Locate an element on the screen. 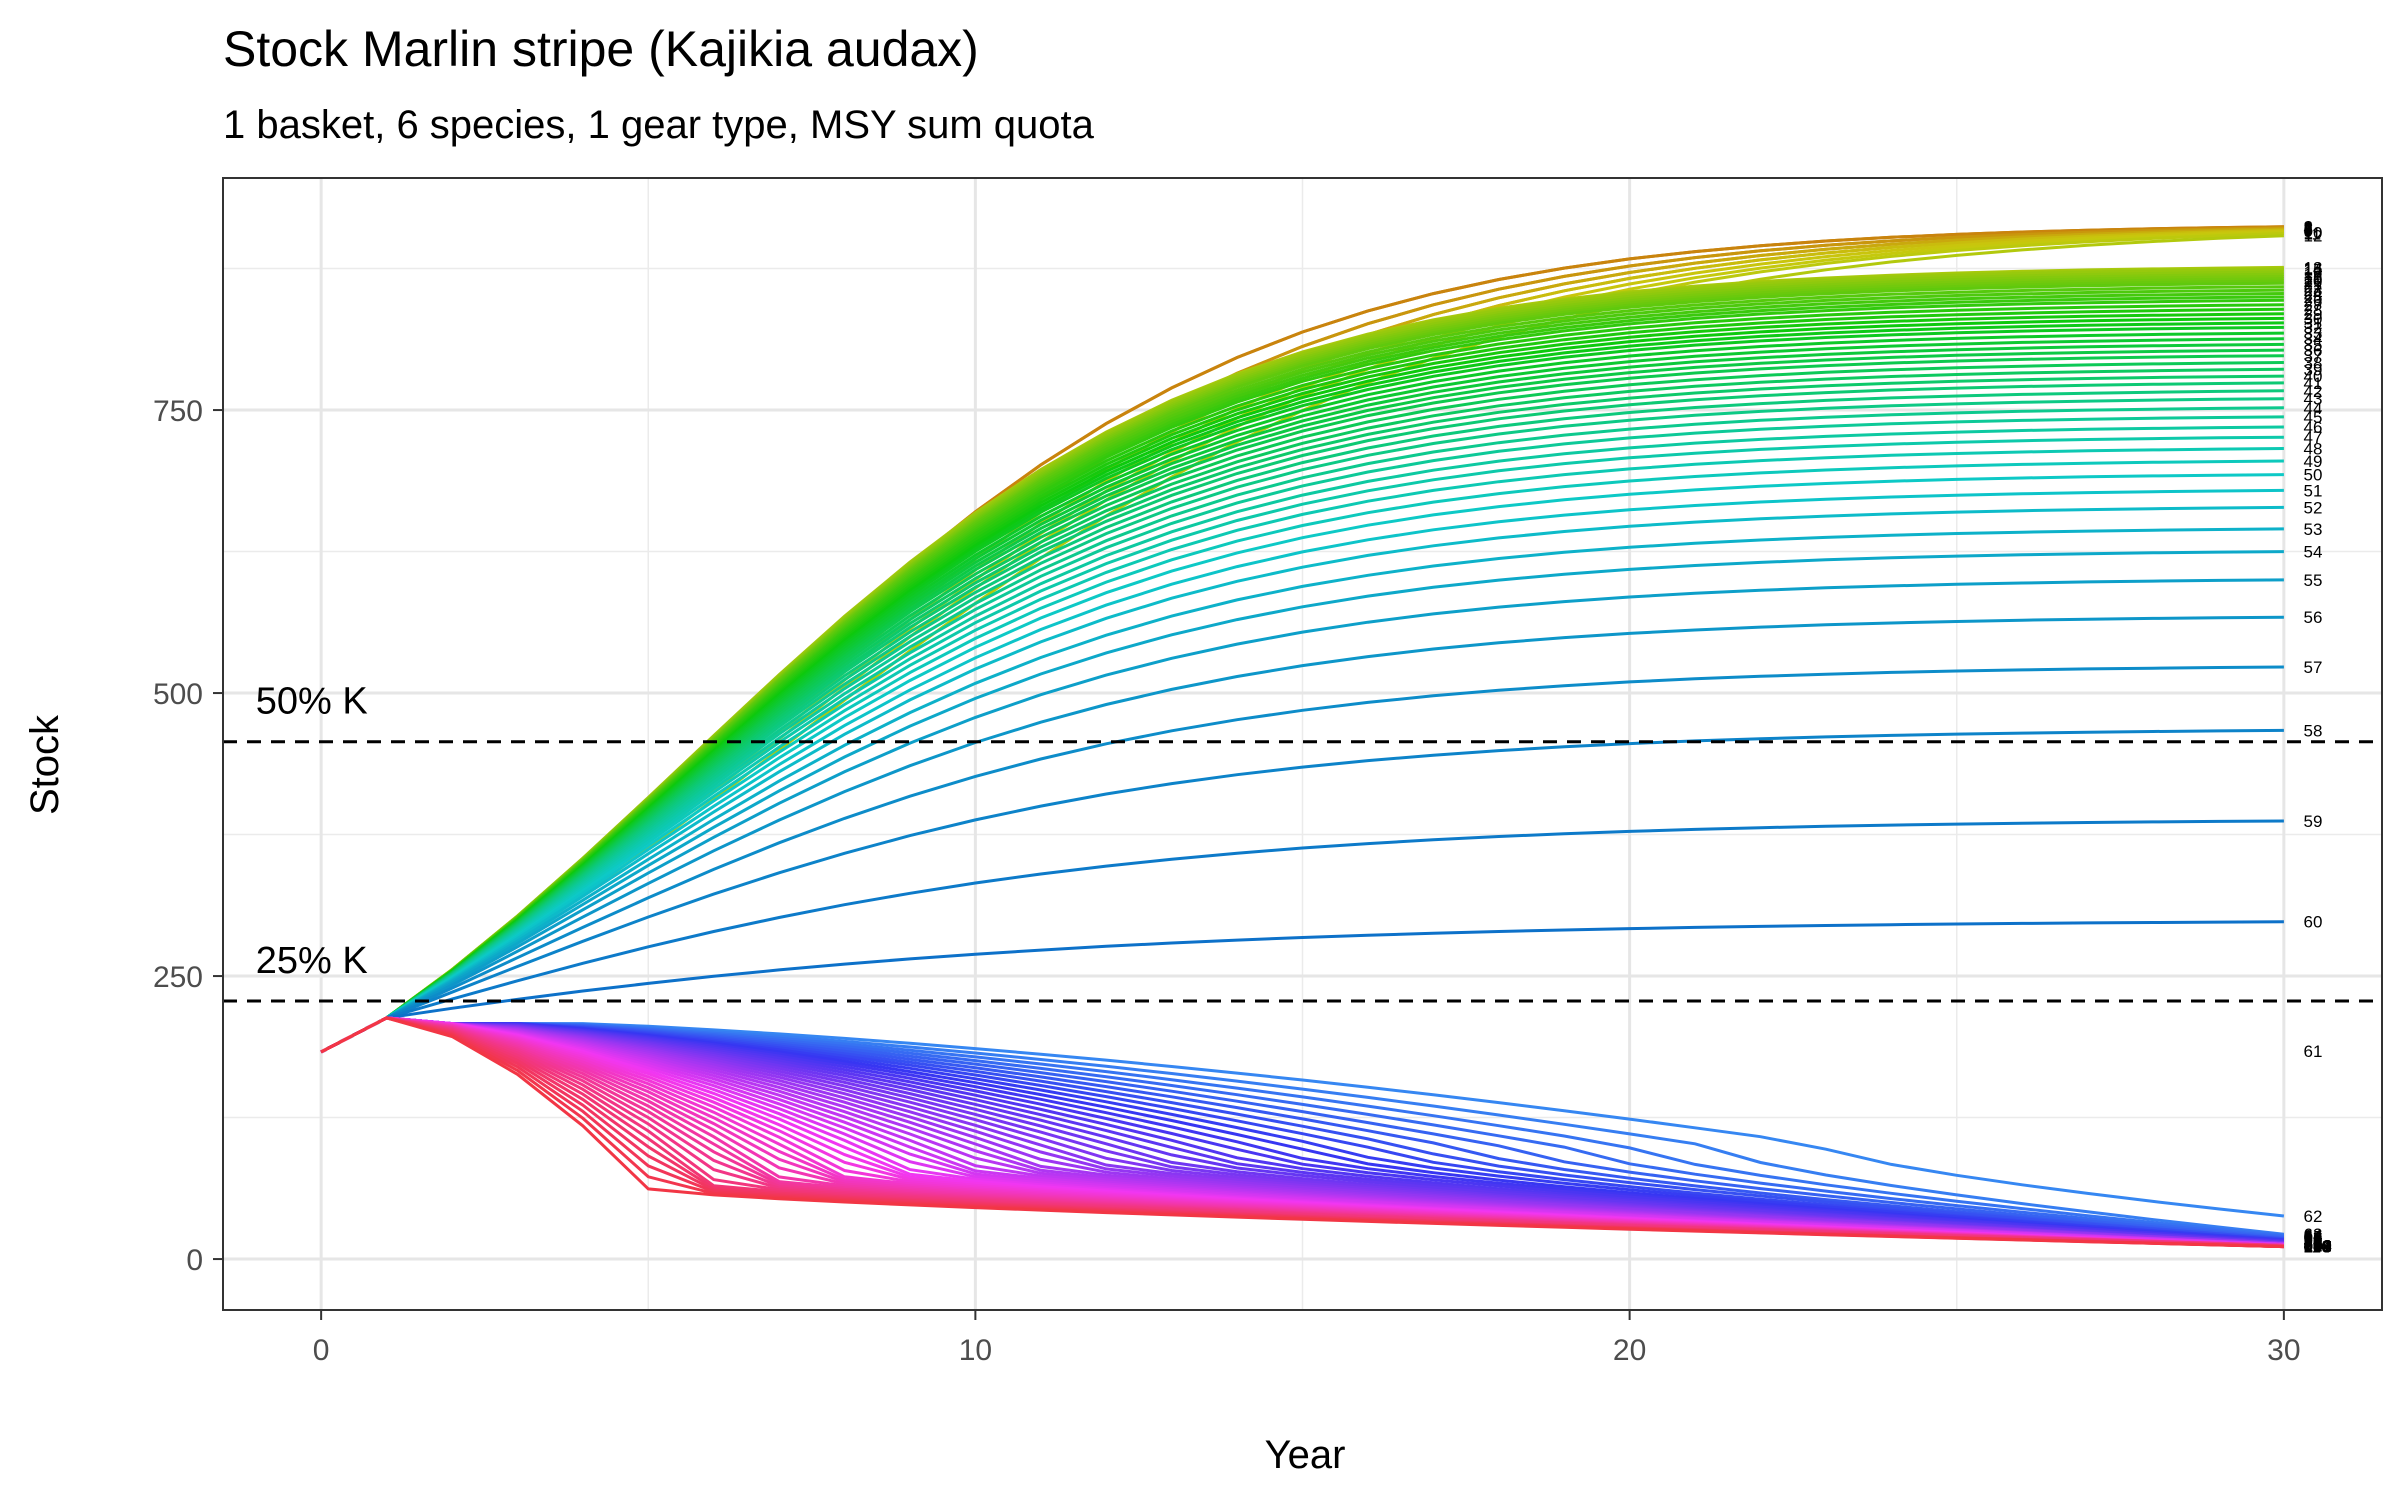 This screenshot has width=2400, height=1500. series-end-label: 69 is located at coordinates (2312, 1240).